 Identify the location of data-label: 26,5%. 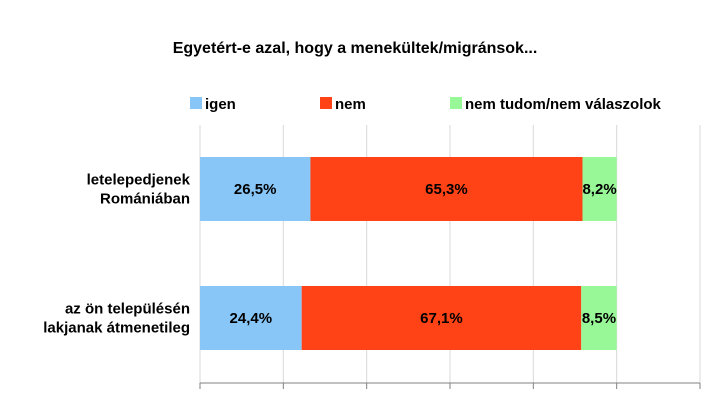
(255, 189).